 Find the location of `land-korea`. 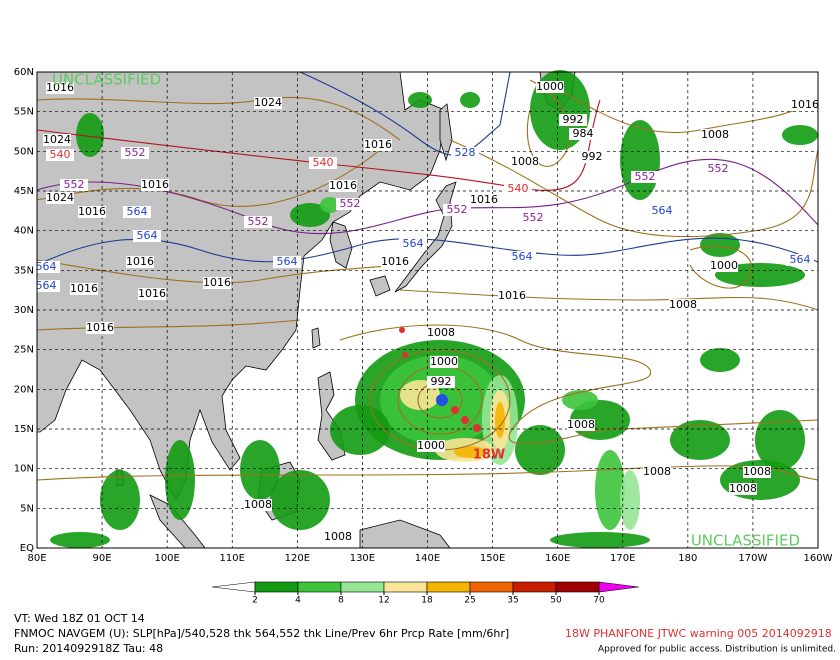

land-korea is located at coordinates (341, 245).